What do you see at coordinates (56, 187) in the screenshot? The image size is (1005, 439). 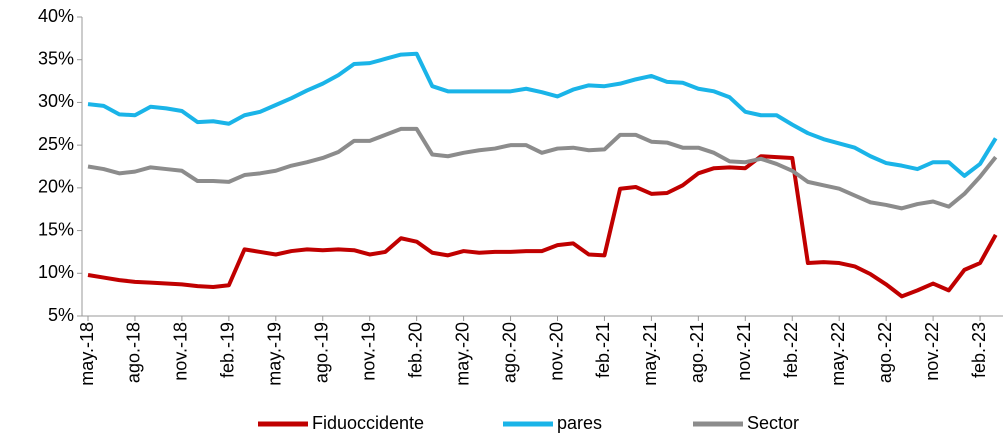 I see `y-tick-label: 20%` at bounding box center [56, 187].